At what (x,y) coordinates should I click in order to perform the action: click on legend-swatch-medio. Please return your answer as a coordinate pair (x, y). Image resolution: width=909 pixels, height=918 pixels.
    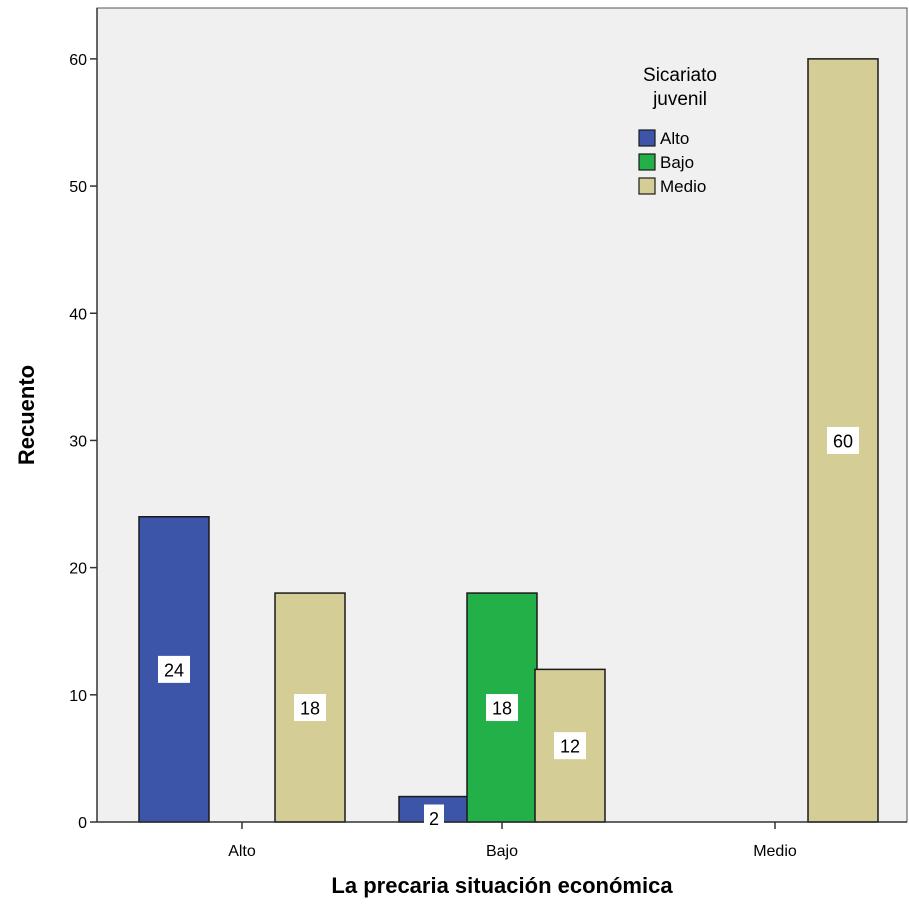
    Looking at the image, I should click on (647, 186).